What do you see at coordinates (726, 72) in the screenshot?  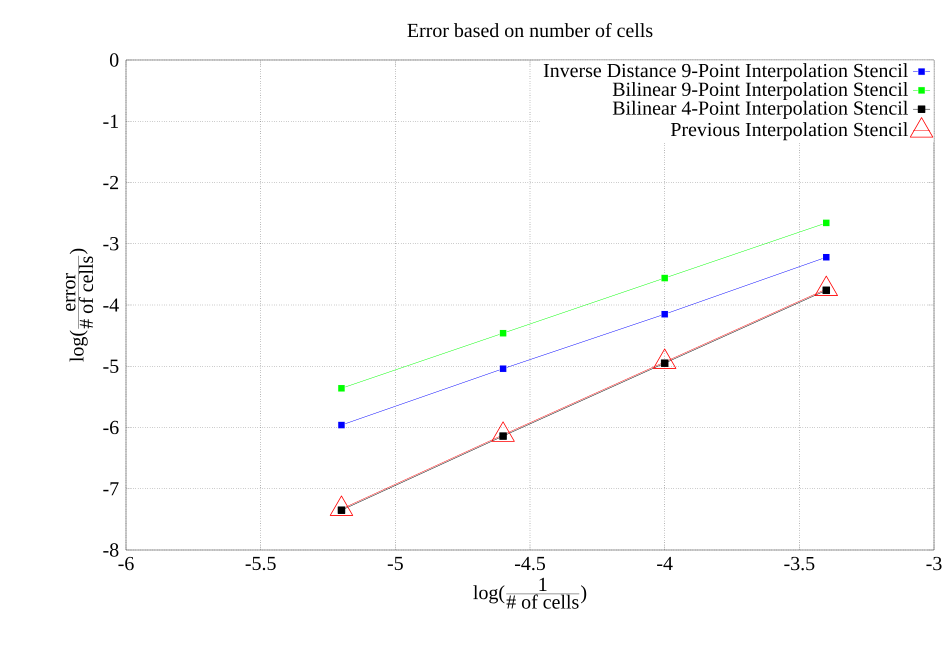 I see `legend-label: Inverse Distance 9-Point Interpolation Stencil` at bounding box center [726, 72].